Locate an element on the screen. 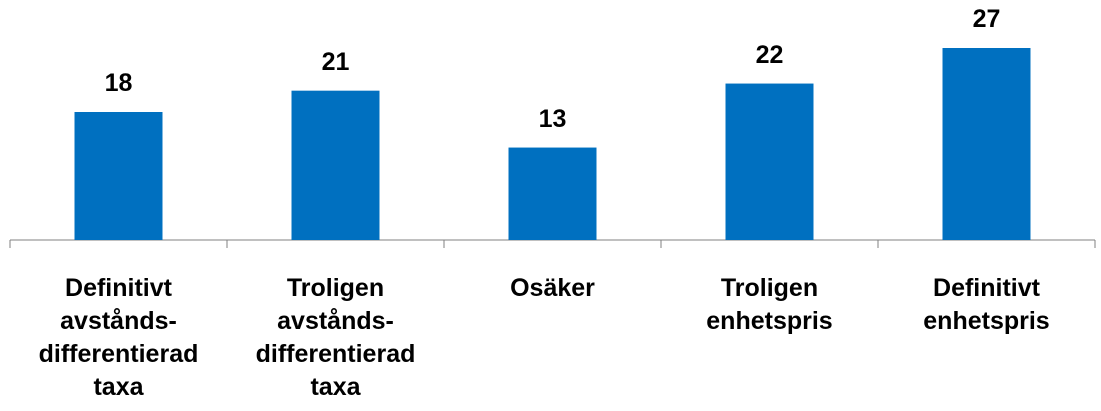 This screenshot has width=1101, height=411. value-label: 13 is located at coordinates (552, 118).